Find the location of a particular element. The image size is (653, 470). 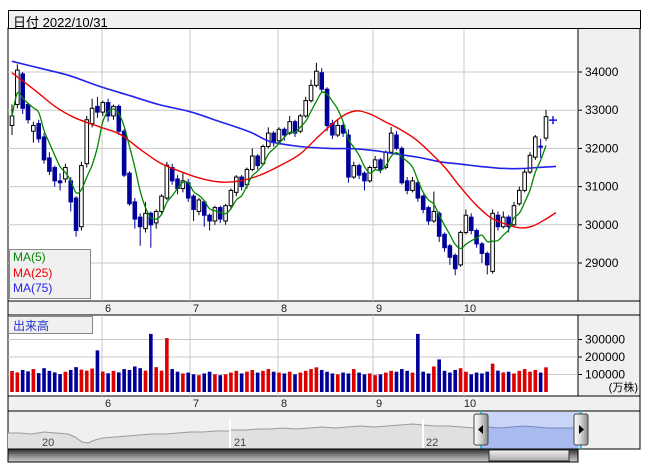

arrow-left-icon is located at coordinates (480, 429).